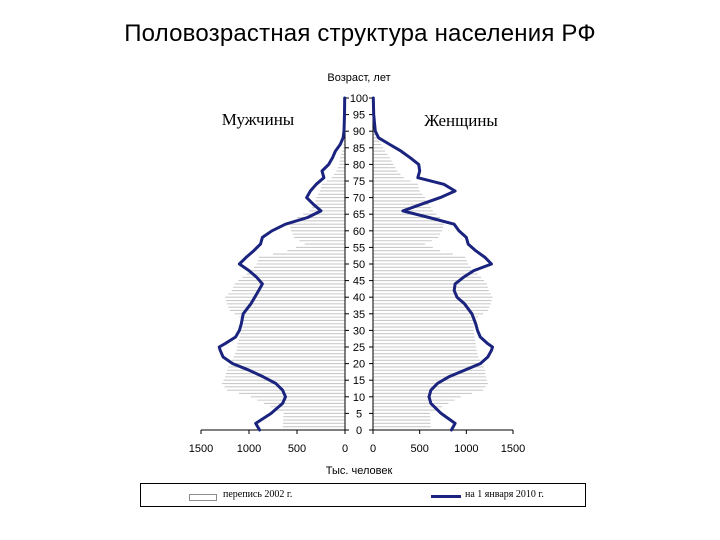  I want to click on age-tick-label: 15, so click(359, 381).